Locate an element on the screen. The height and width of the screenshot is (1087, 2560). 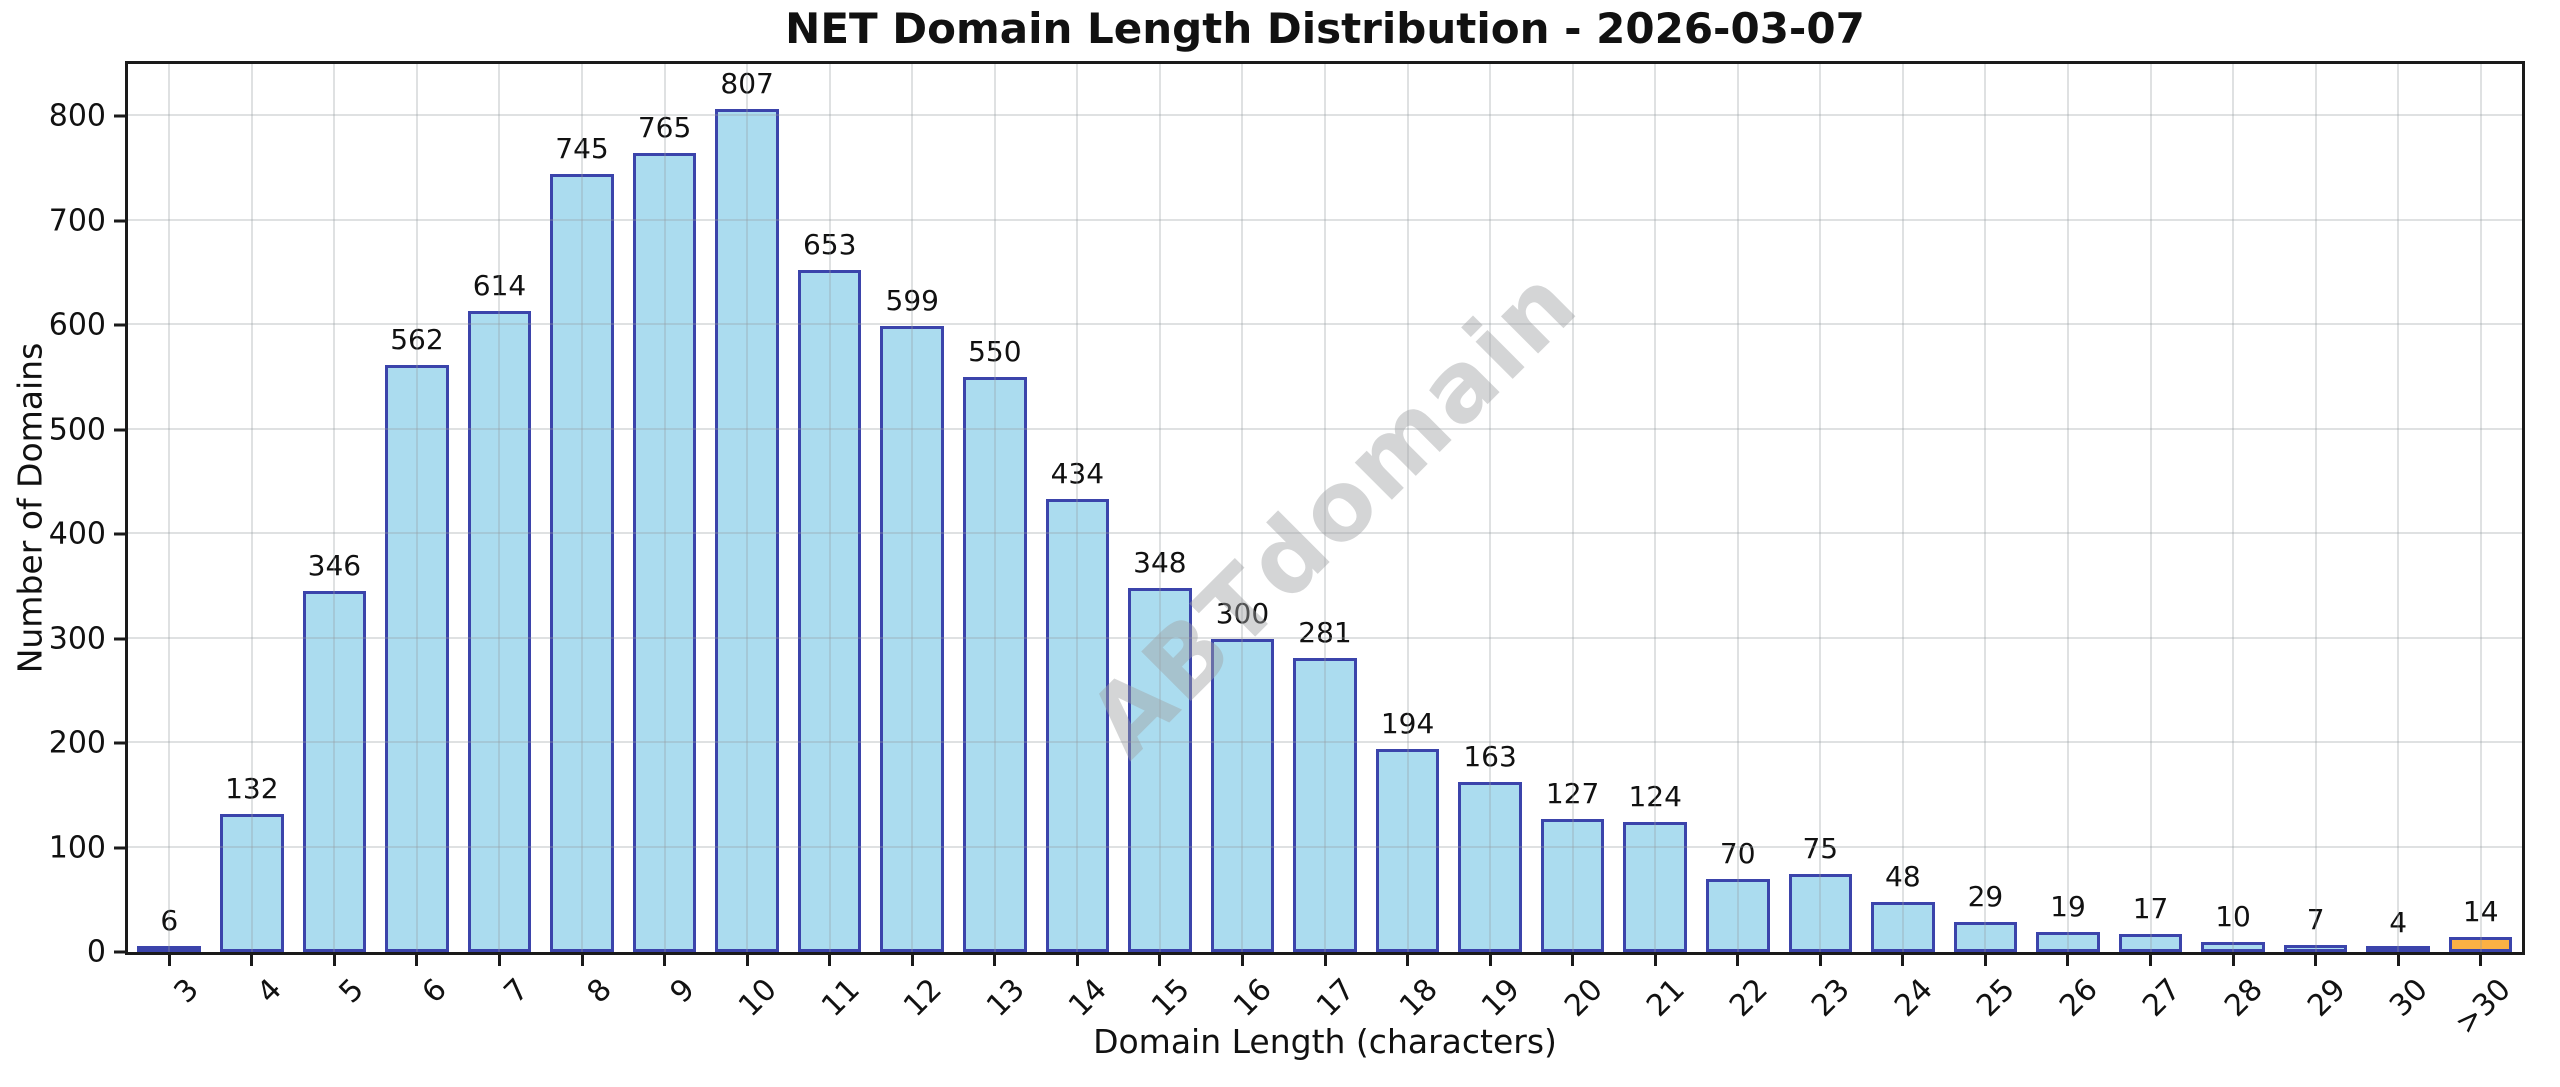
x-tick-label: 23 is located at coordinates (1831, 998).